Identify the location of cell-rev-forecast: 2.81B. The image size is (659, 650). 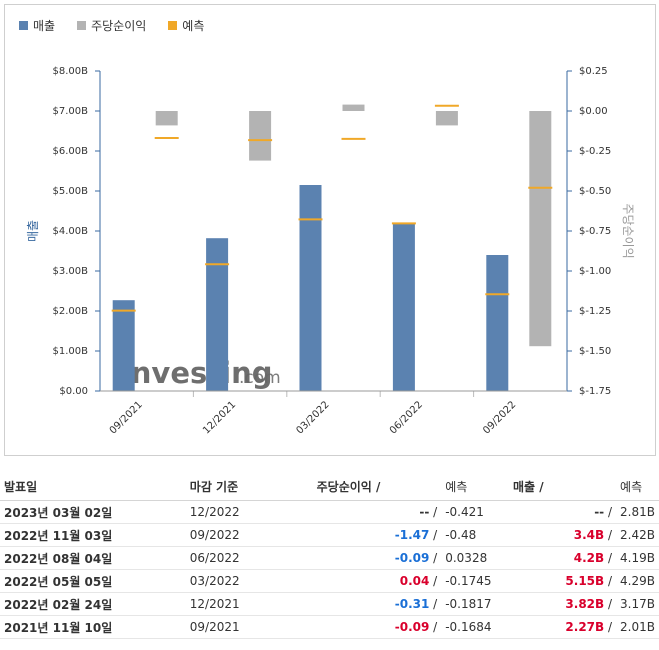
(637, 512).